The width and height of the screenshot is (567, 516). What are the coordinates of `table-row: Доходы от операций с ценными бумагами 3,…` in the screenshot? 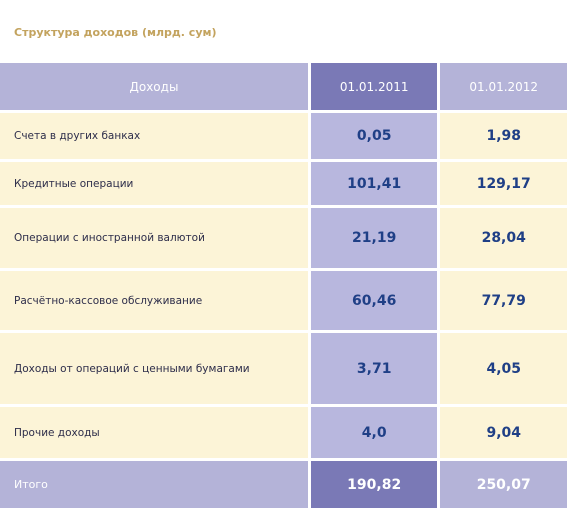 It's located at (283, 368).